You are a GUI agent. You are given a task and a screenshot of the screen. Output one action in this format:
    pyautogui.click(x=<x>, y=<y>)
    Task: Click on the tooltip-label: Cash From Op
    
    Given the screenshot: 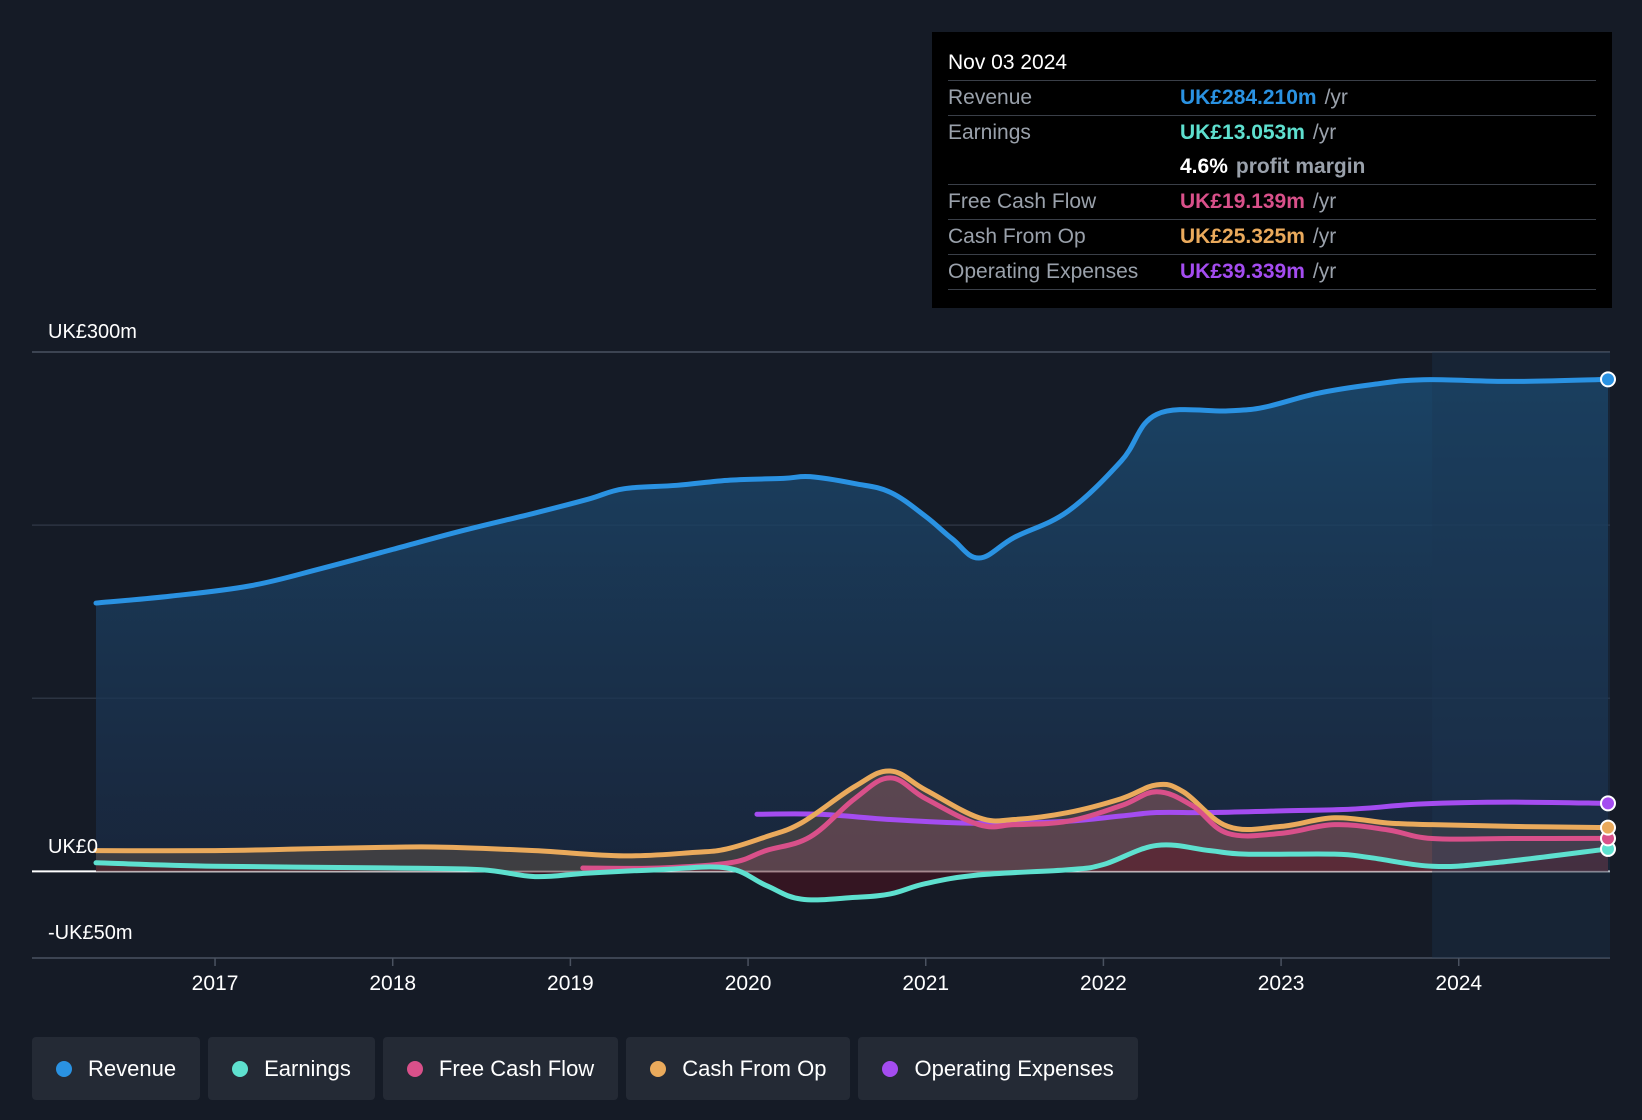 What is the action you would take?
    pyautogui.click(x=1017, y=236)
    